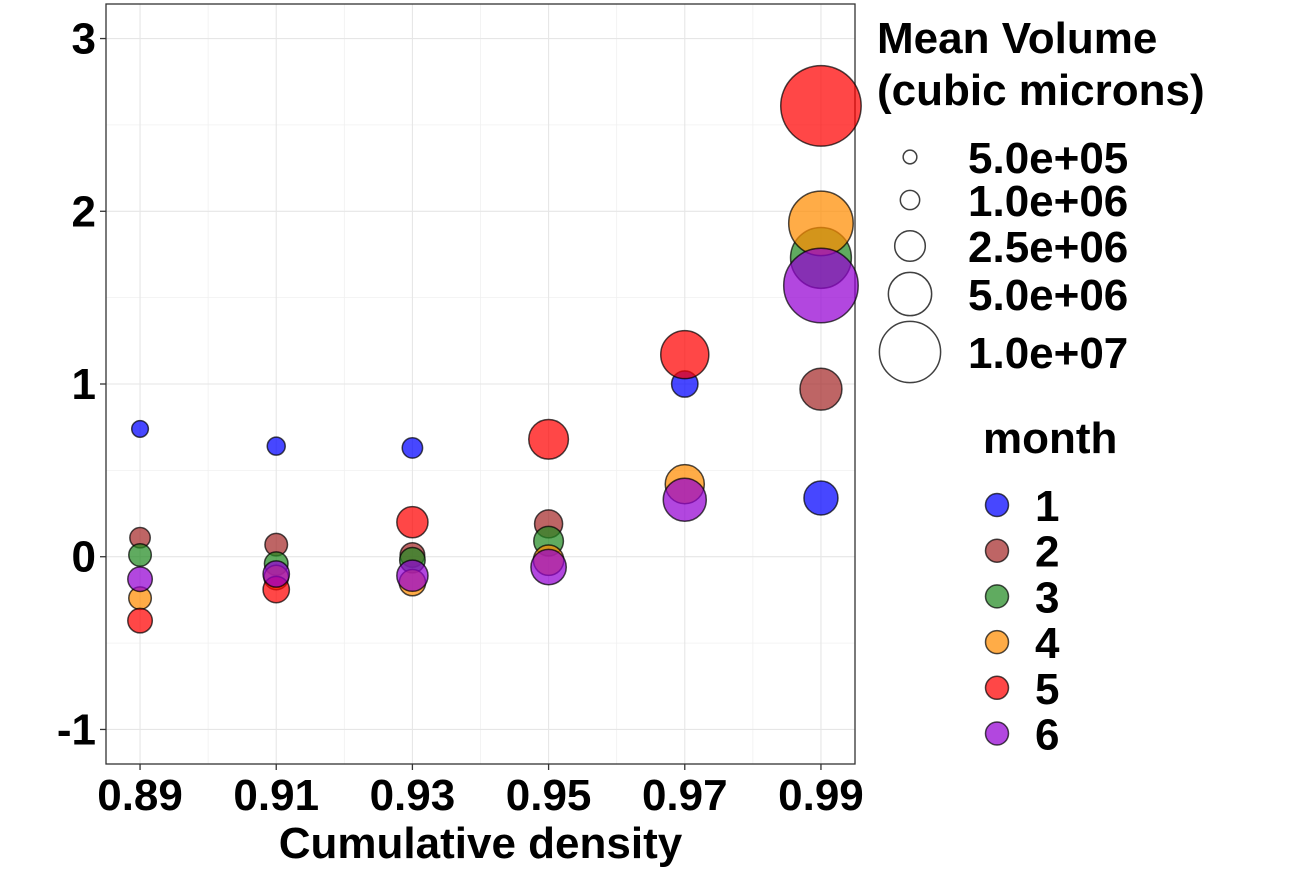 This screenshot has height=886, width=1300. What do you see at coordinates (549, 795) in the screenshot?
I see `x-axis-tick-label: 0.95` at bounding box center [549, 795].